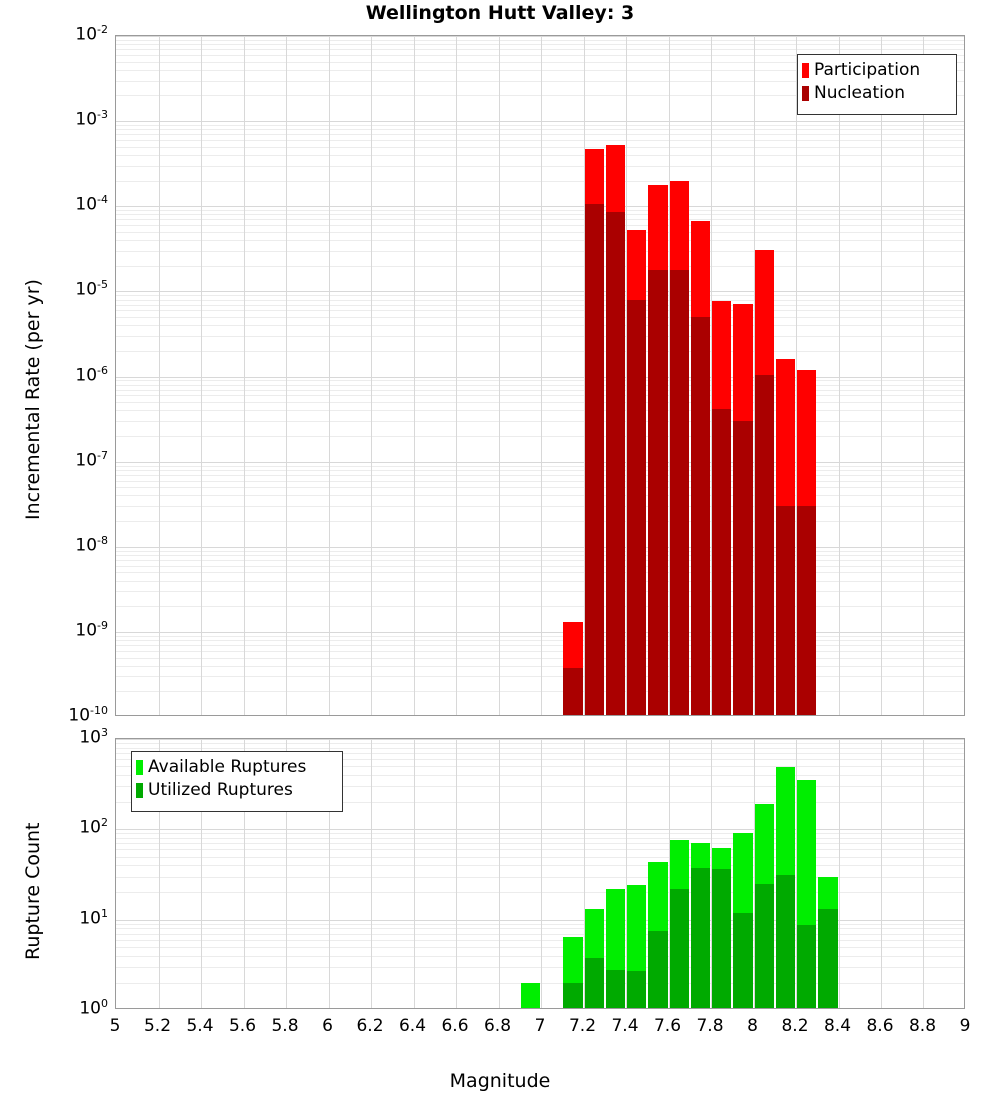 The height and width of the screenshot is (1100, 1000). What do you see at coordinates (220, 790) in the screenshot?
I see `legend-label: Utilized Ruptures` at bounding box center [220, 790].